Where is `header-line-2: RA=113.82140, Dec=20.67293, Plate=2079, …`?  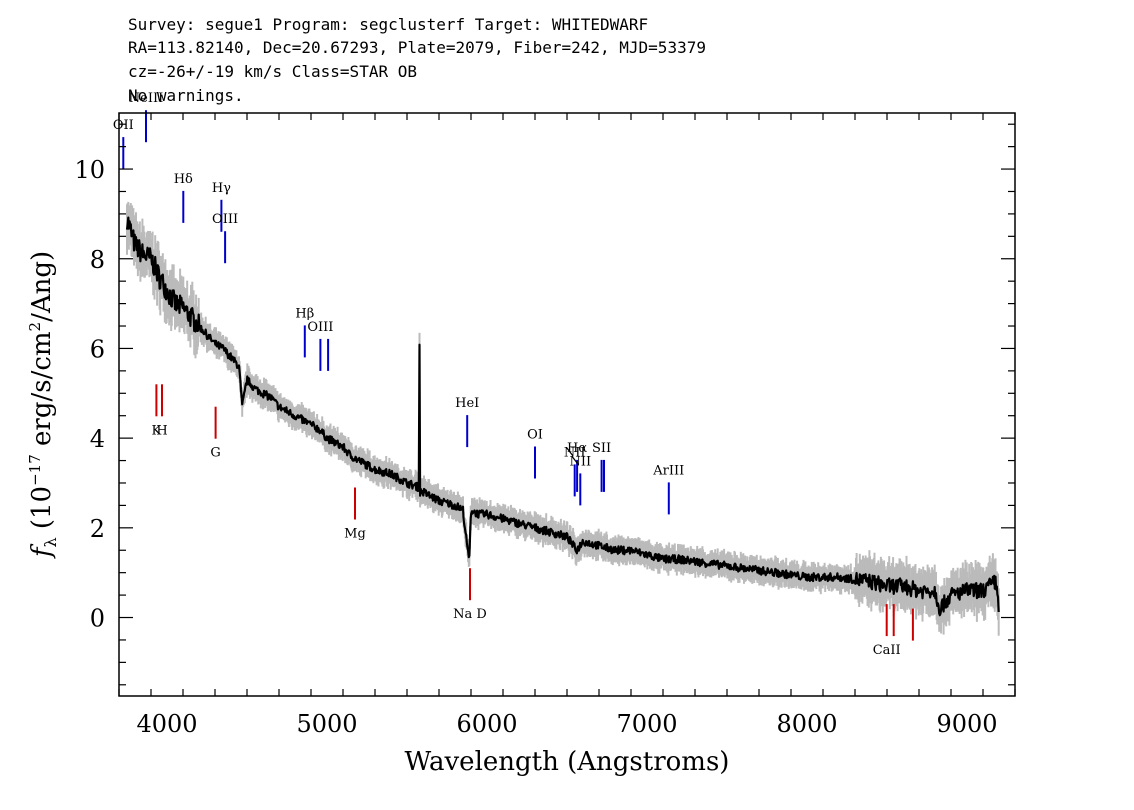
header-line-2: RA=113.82140, Dec=20.67293, Plate=2079, … is located at coordinates (417, 47).